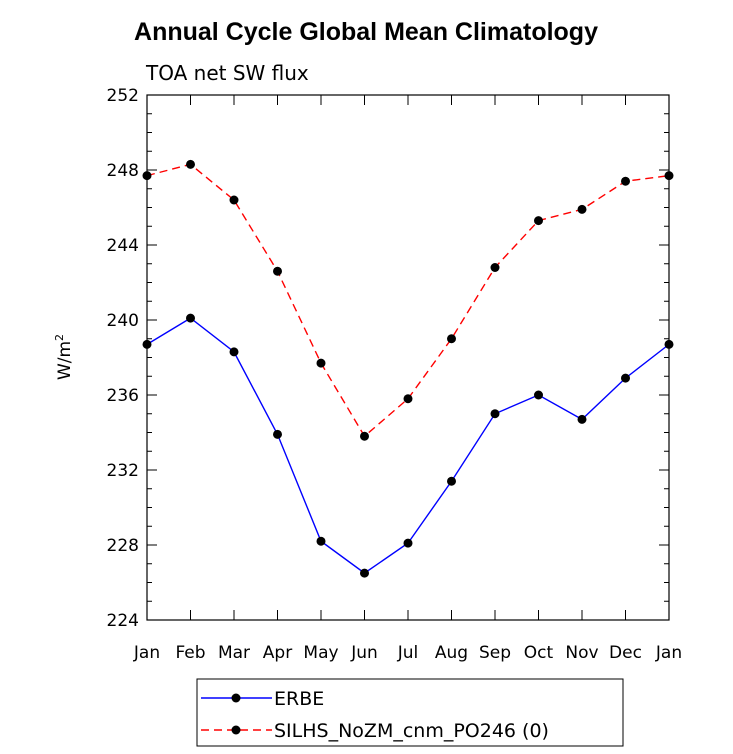  Describe the element at coordinates (123, 546) in the screenshot. I see `y-tick-label: 228` at that location.